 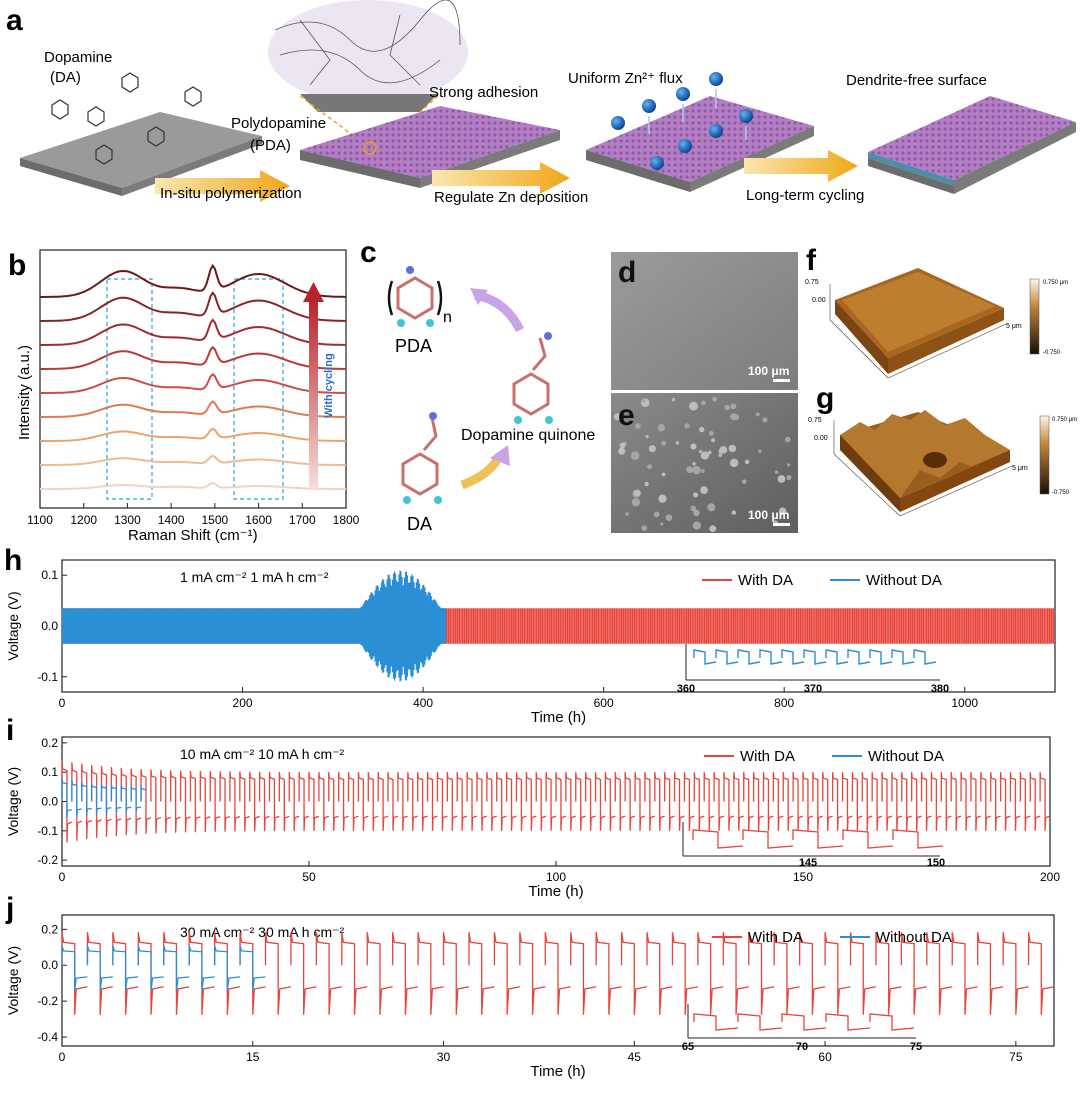 What do you see at coordinates (1044, 455) in the screenshot?
I see `afm-colorbar-g` at bounding box center [1044, 455].